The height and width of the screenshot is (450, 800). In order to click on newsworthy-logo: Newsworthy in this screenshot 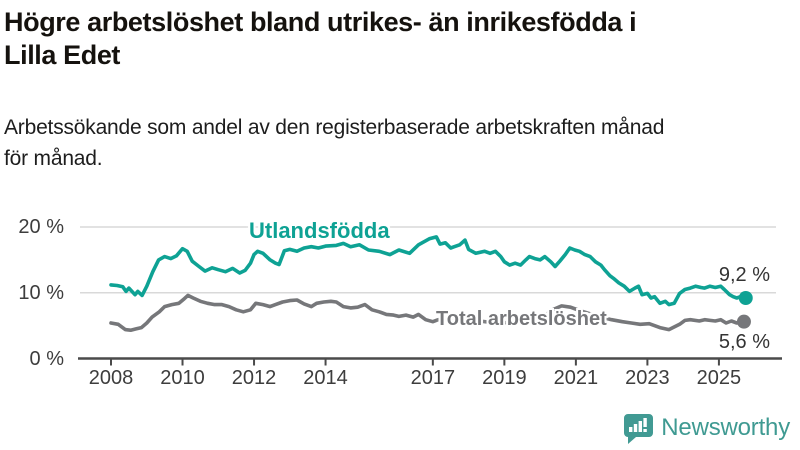, I will do `click(705, 428)`.